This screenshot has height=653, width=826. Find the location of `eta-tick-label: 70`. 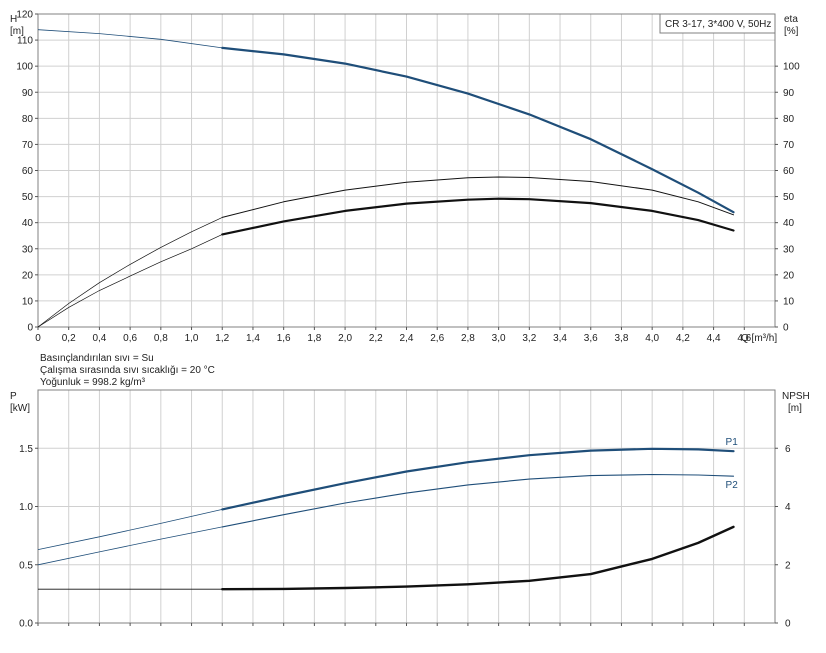

eta-tick-label: 70 is located at coordinates (789, 145).